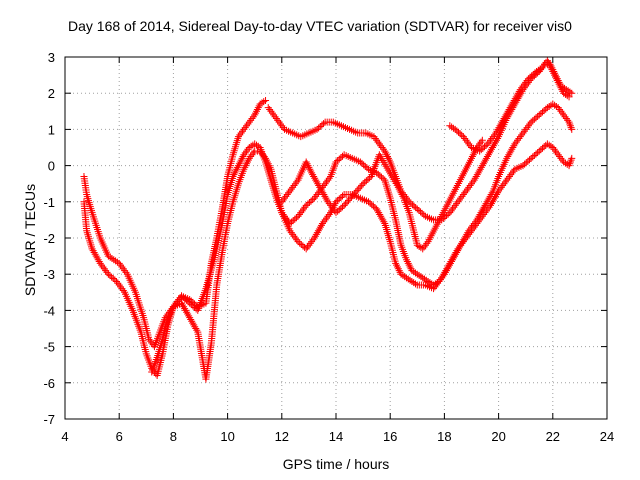 This screenshot has width=640, height=480. I want to click on x-tick-label: 22, so click(553, 436).